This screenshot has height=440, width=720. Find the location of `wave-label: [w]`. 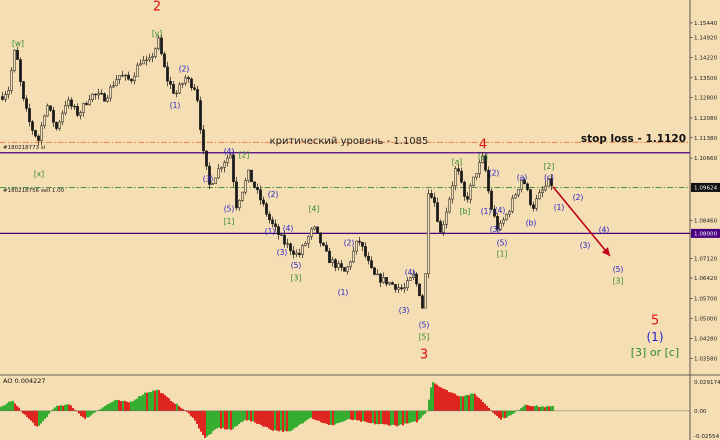

wave-label: [w] is located at coordinates (18, 43).